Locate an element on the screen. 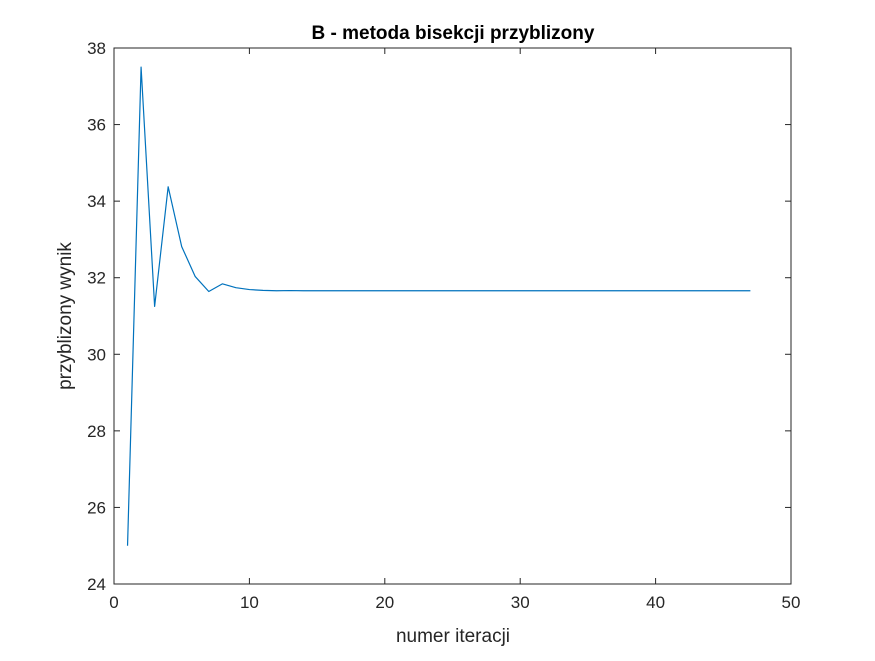 This screenshot has height=661, width=875. y-tick-label: 26 is located at coordinates (96, 507).